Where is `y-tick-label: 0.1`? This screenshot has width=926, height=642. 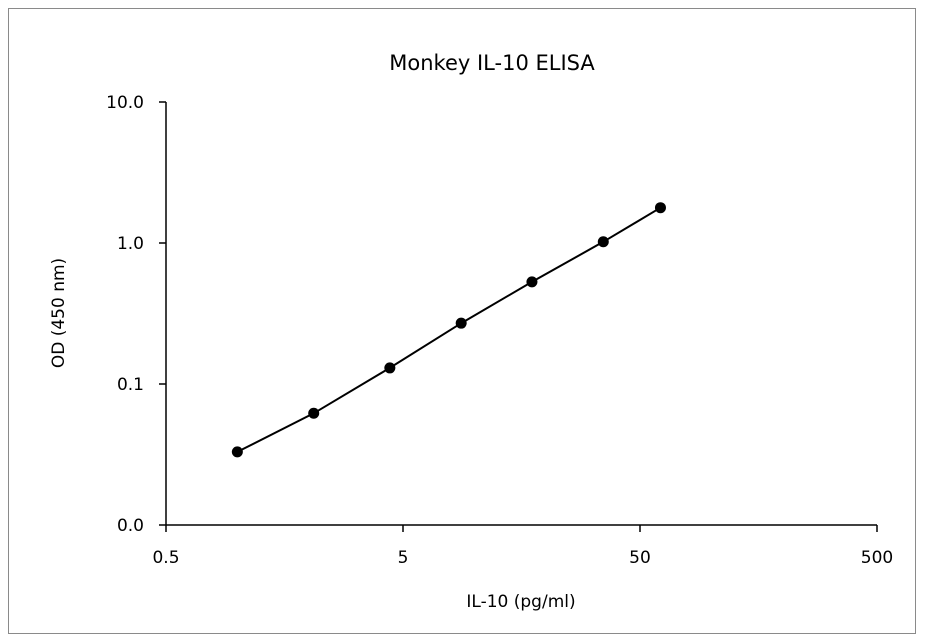 y-tick-label: 0.1 is located at coordinates (130, 385).